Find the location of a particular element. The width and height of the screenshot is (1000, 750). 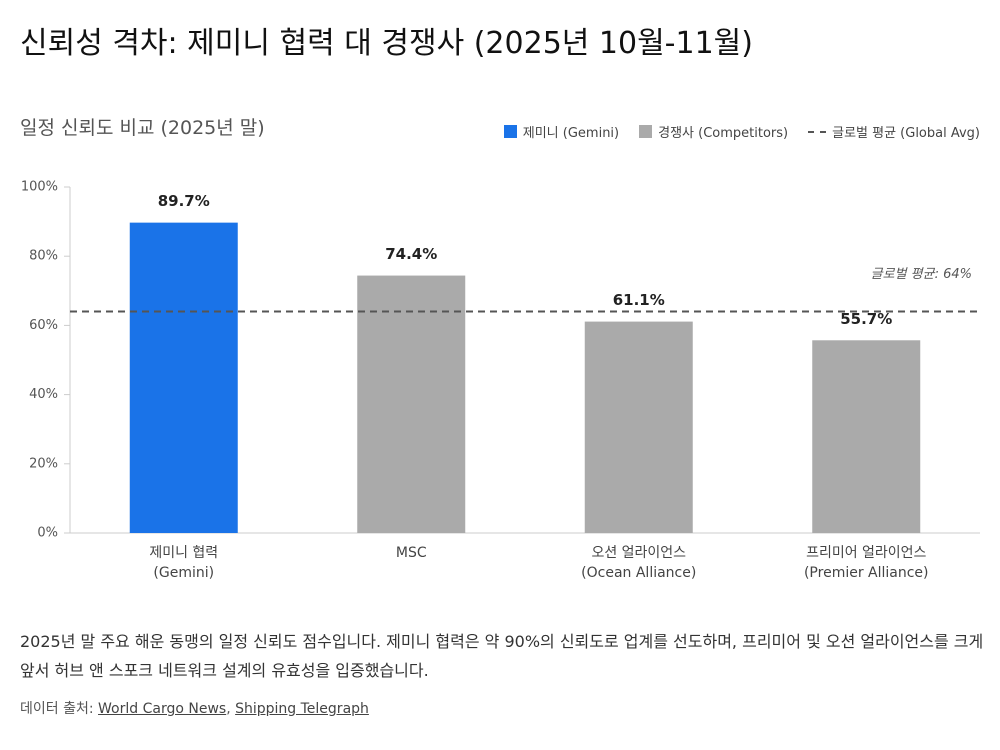

value-label: 55.7% is located at coordinates (866, 319).